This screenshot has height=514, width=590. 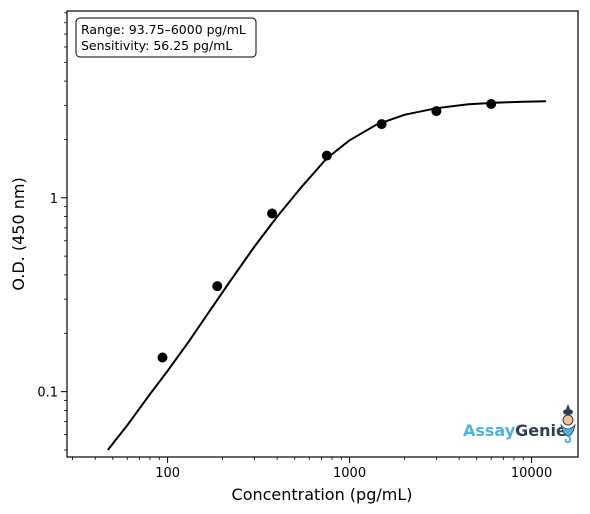 I want to click on x-axis-title: Concentration (pg/mL), so click(x=322, y=494).